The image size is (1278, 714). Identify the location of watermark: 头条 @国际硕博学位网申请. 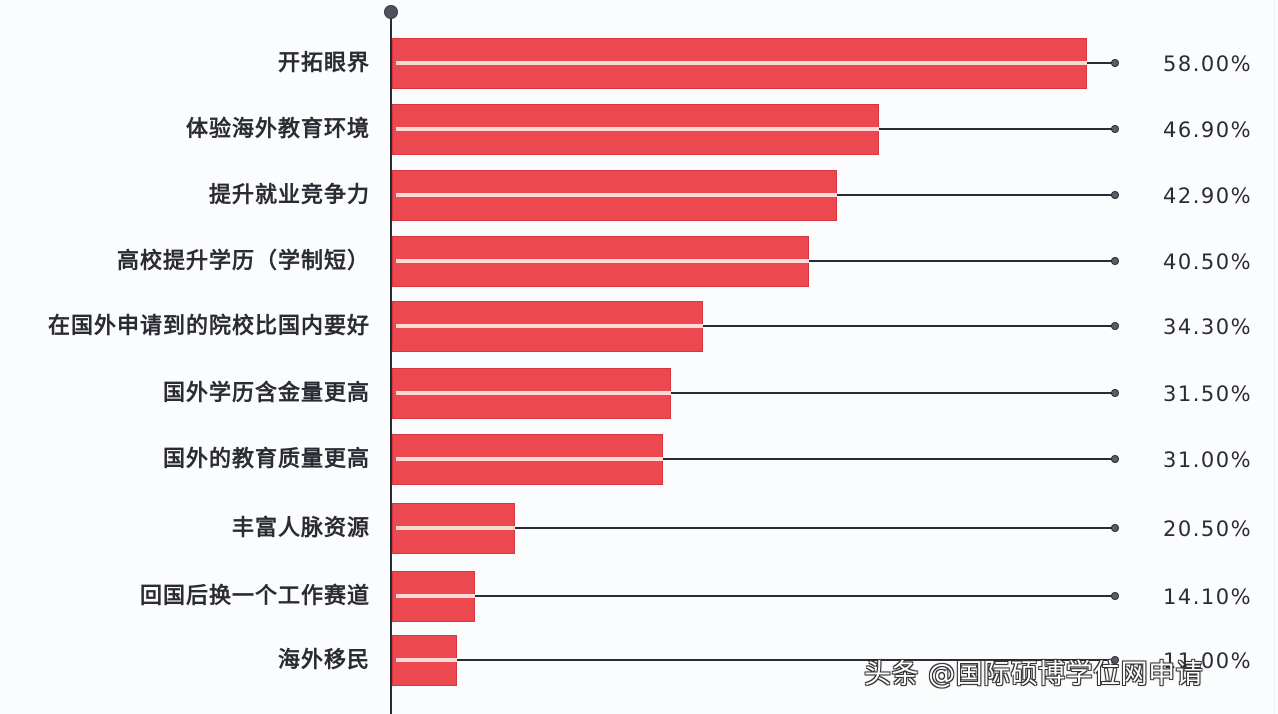
(1034, 674).